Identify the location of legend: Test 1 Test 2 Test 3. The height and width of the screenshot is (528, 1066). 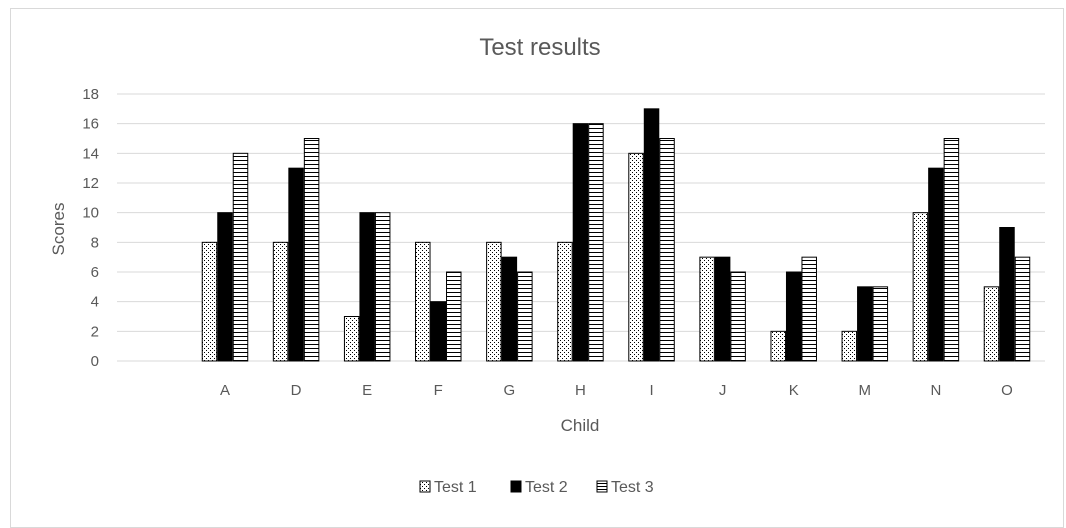
(536, 487).